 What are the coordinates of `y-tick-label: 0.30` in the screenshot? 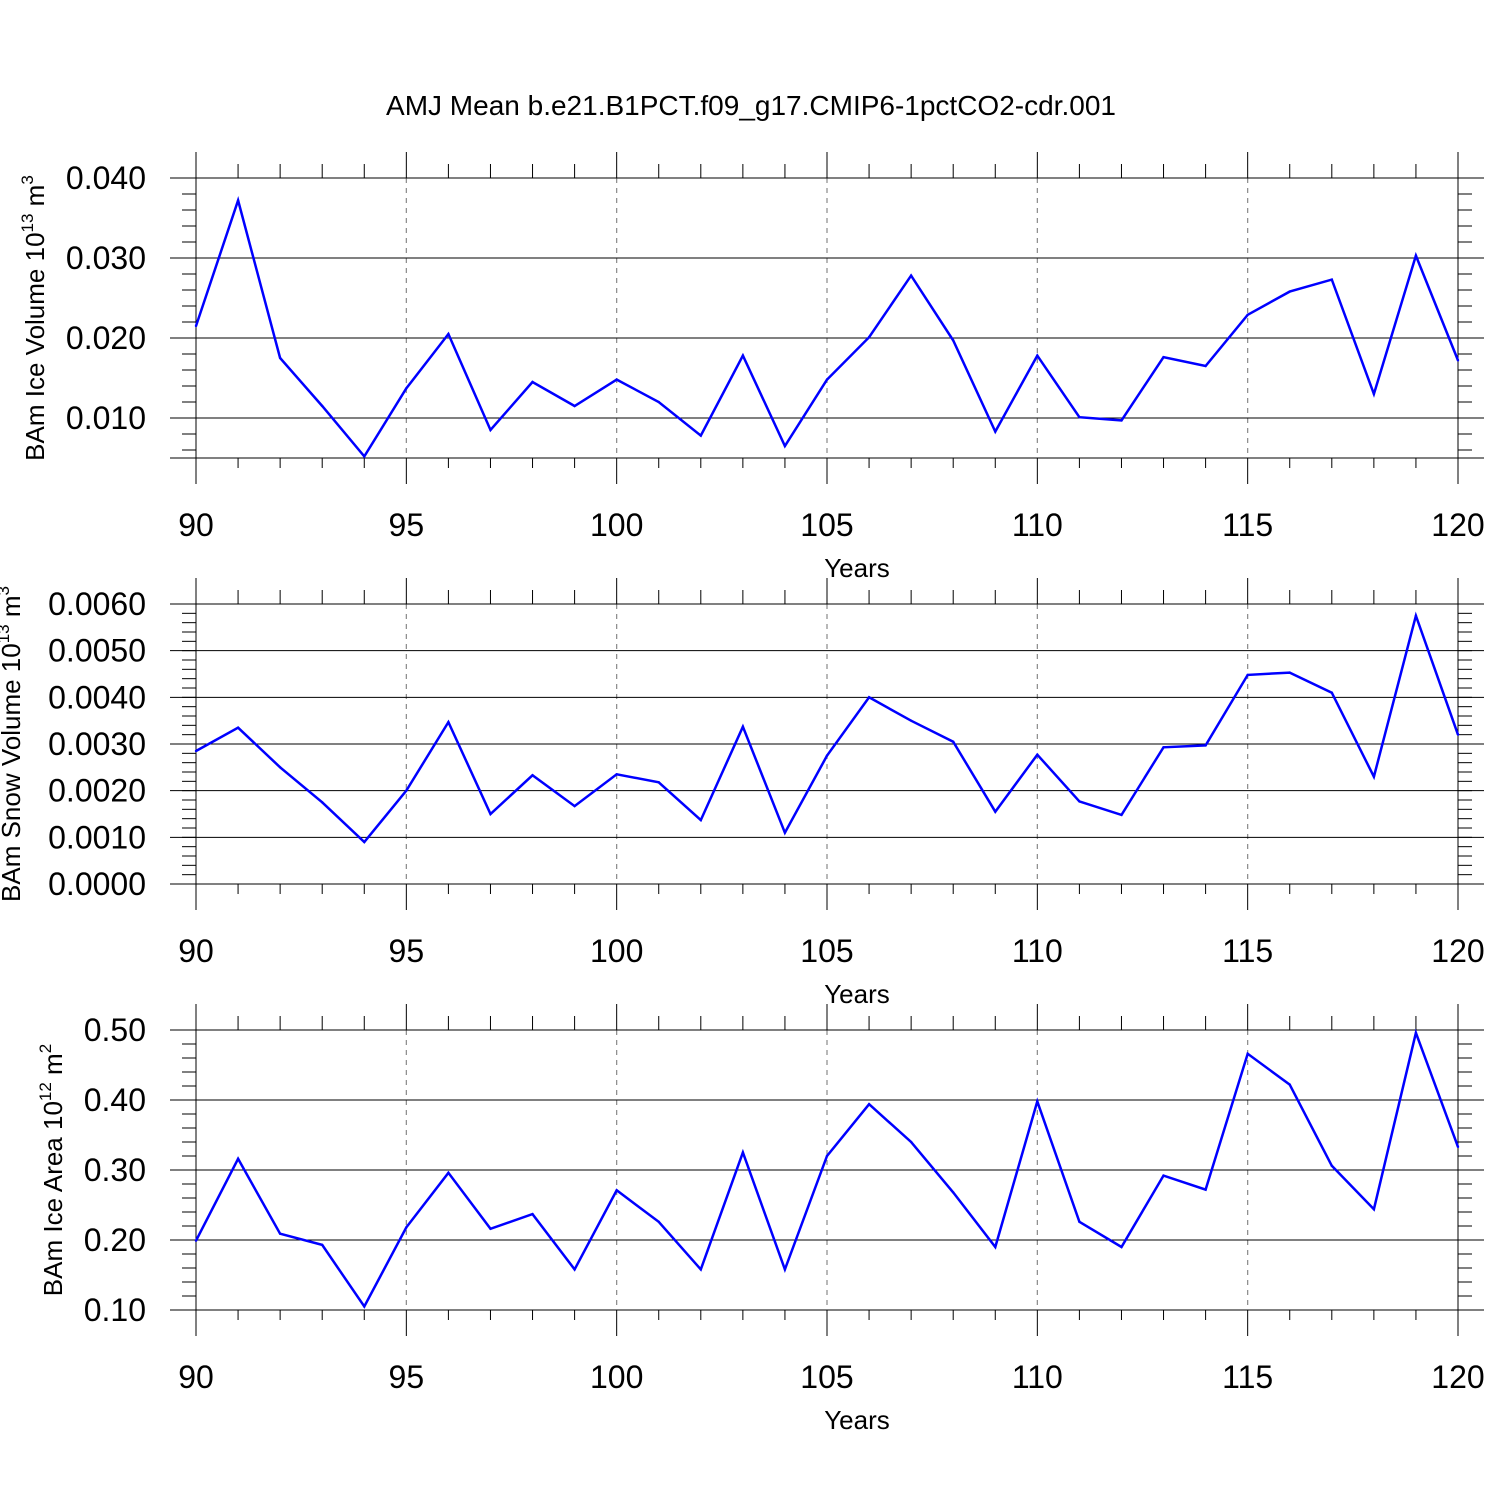 It's located at (115, 1170).